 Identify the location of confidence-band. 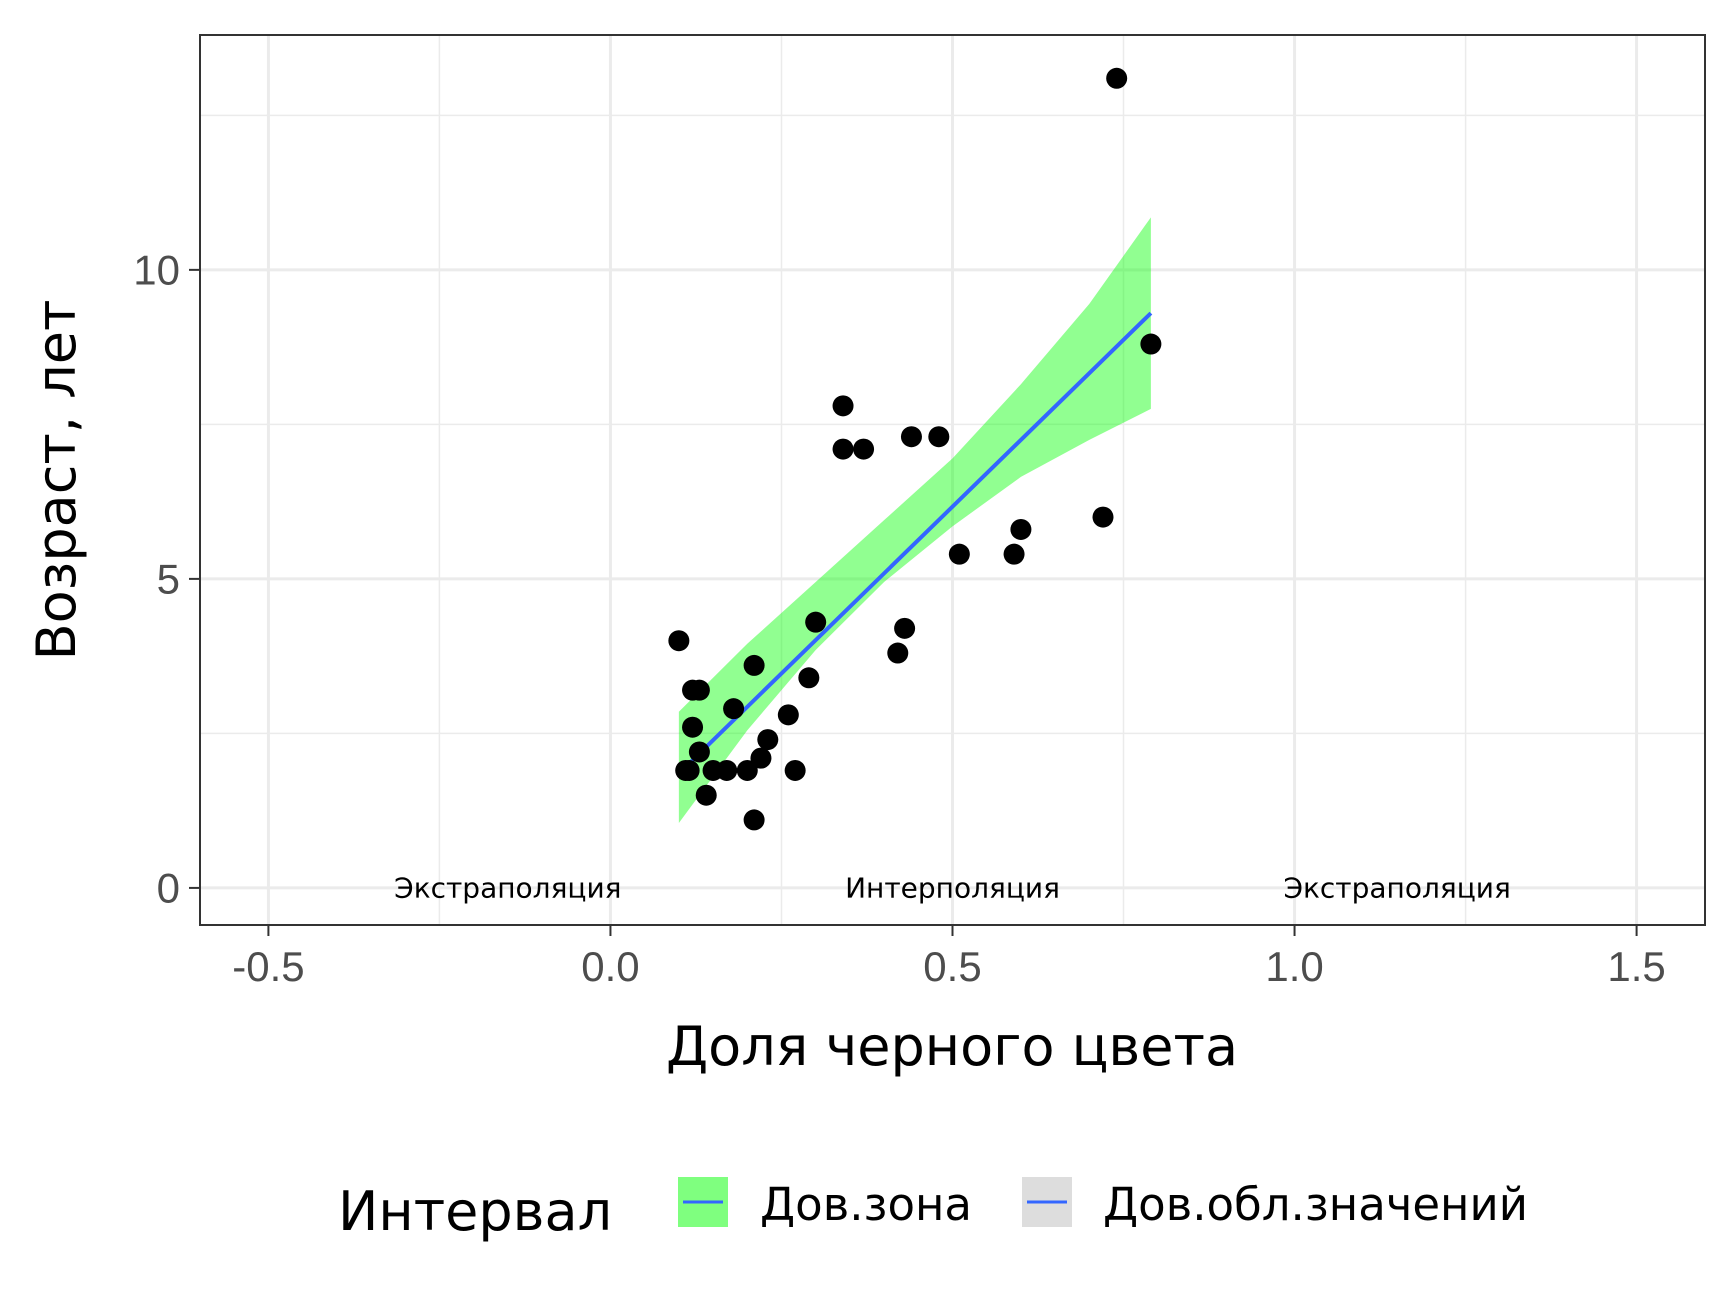
(914, 520).